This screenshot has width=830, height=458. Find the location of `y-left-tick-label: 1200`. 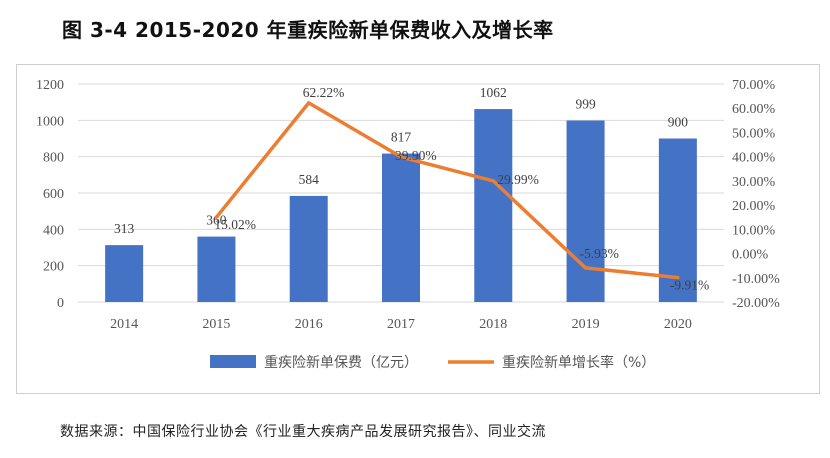

y-left-tick-label: 1200 is located at coordinates (50, 85).